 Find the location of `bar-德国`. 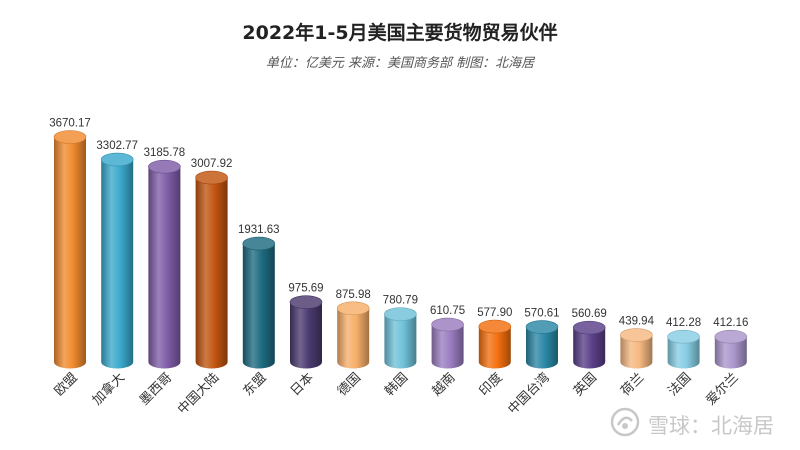

bar-德国 is located at coordinates (353, 335).